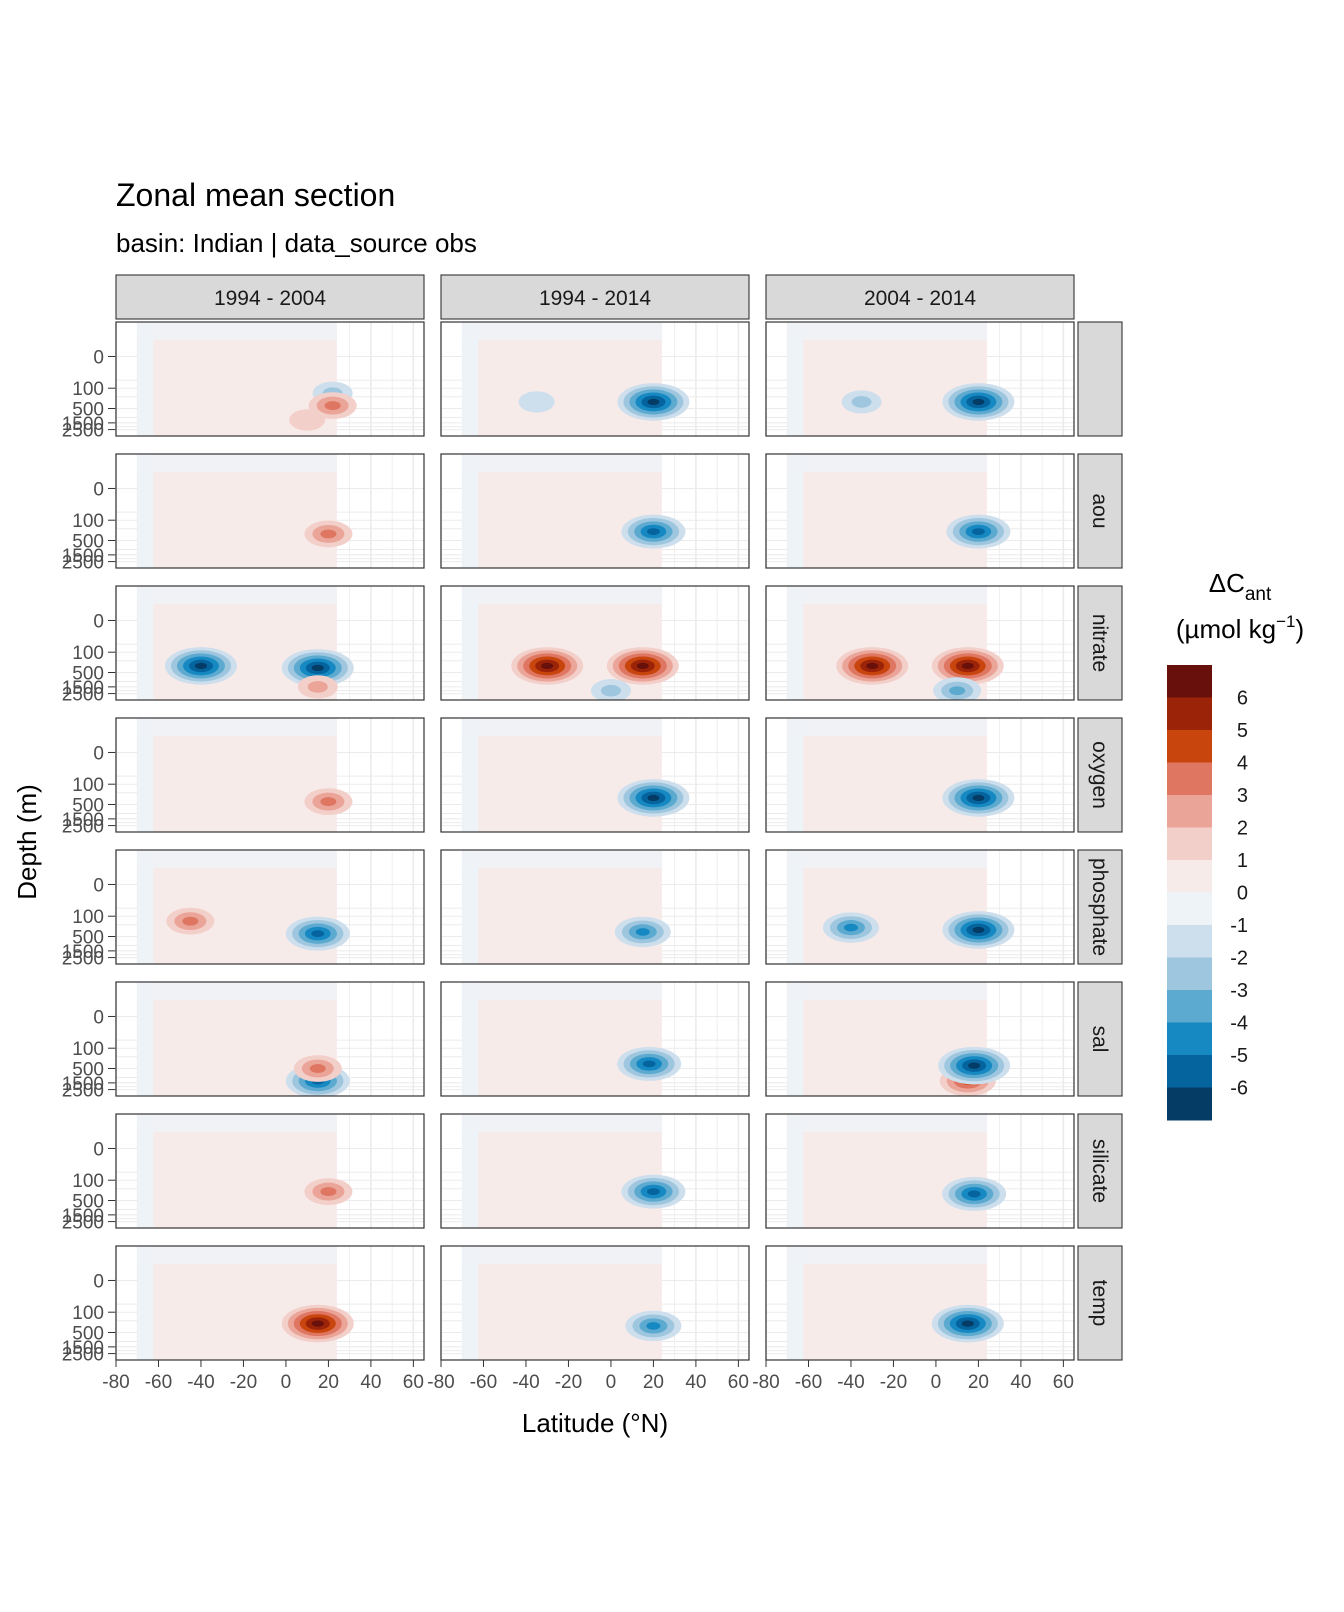 Image resolution: width=1344 pixels, height=1612 pixels. What do you see at coordinates (1099, 1039) in the screenshot?
I see `row-strip-label: sal` at bounding box center [1099, 1039].